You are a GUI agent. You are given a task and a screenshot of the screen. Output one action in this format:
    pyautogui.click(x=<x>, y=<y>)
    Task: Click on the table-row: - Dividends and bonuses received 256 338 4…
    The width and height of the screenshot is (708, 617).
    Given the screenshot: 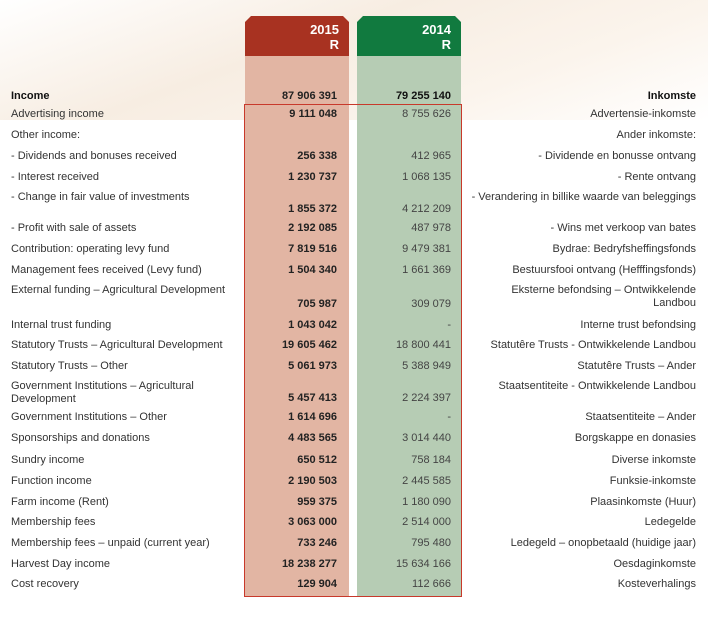 What is the action you would take?
    pyautogui.click(x=354, y=156)
    